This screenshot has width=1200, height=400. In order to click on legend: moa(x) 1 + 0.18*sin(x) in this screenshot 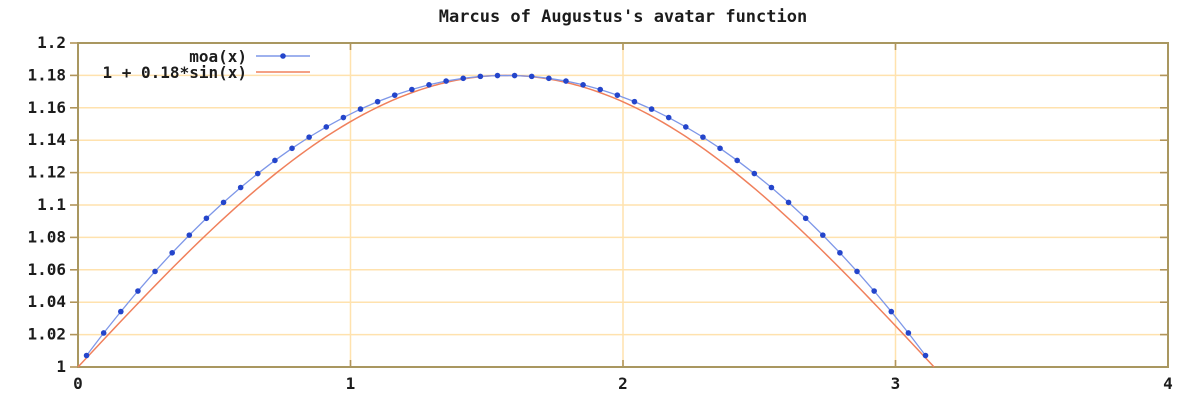, I will do `click(206, 64)`.